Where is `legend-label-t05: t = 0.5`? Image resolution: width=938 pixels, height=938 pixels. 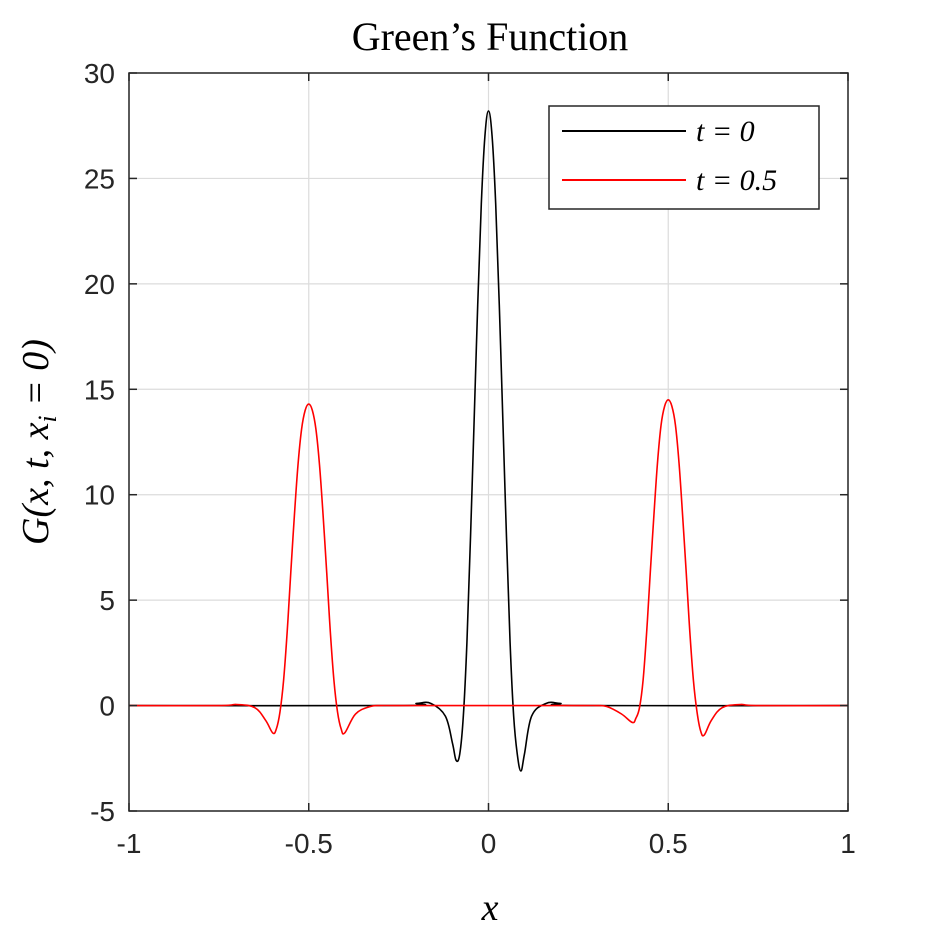 legend-label-t05: t = 0.5 is located at coordinates (736, 180).